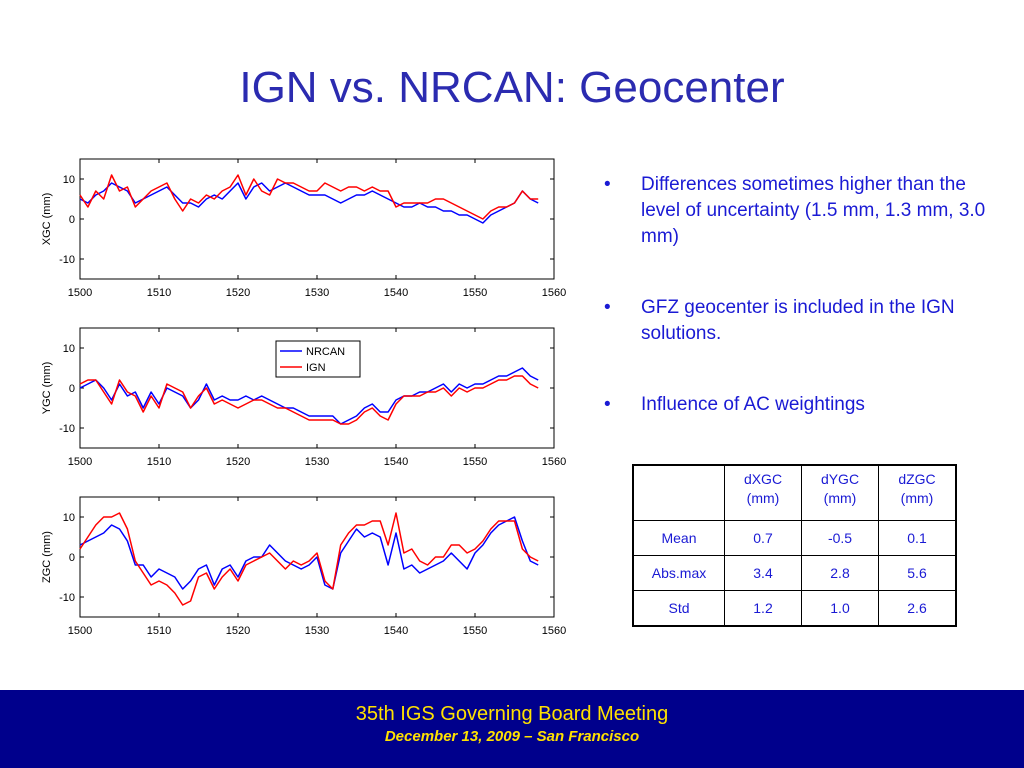  Describe the element at coordinates (763, 573) in the screenshot. I see `table-cell: 3.4` at that location.